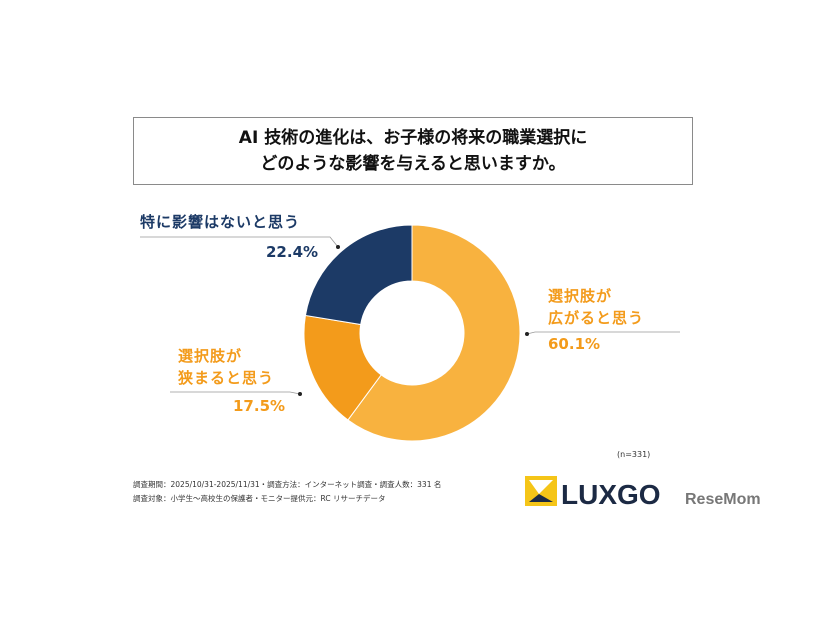 The width and height of the screenshot is (826, 620). I want to click on footnote-2: 調査対象：小学生～高校生の保護者・モニター提供元：RC リサーチデータ, so click(259, 498).